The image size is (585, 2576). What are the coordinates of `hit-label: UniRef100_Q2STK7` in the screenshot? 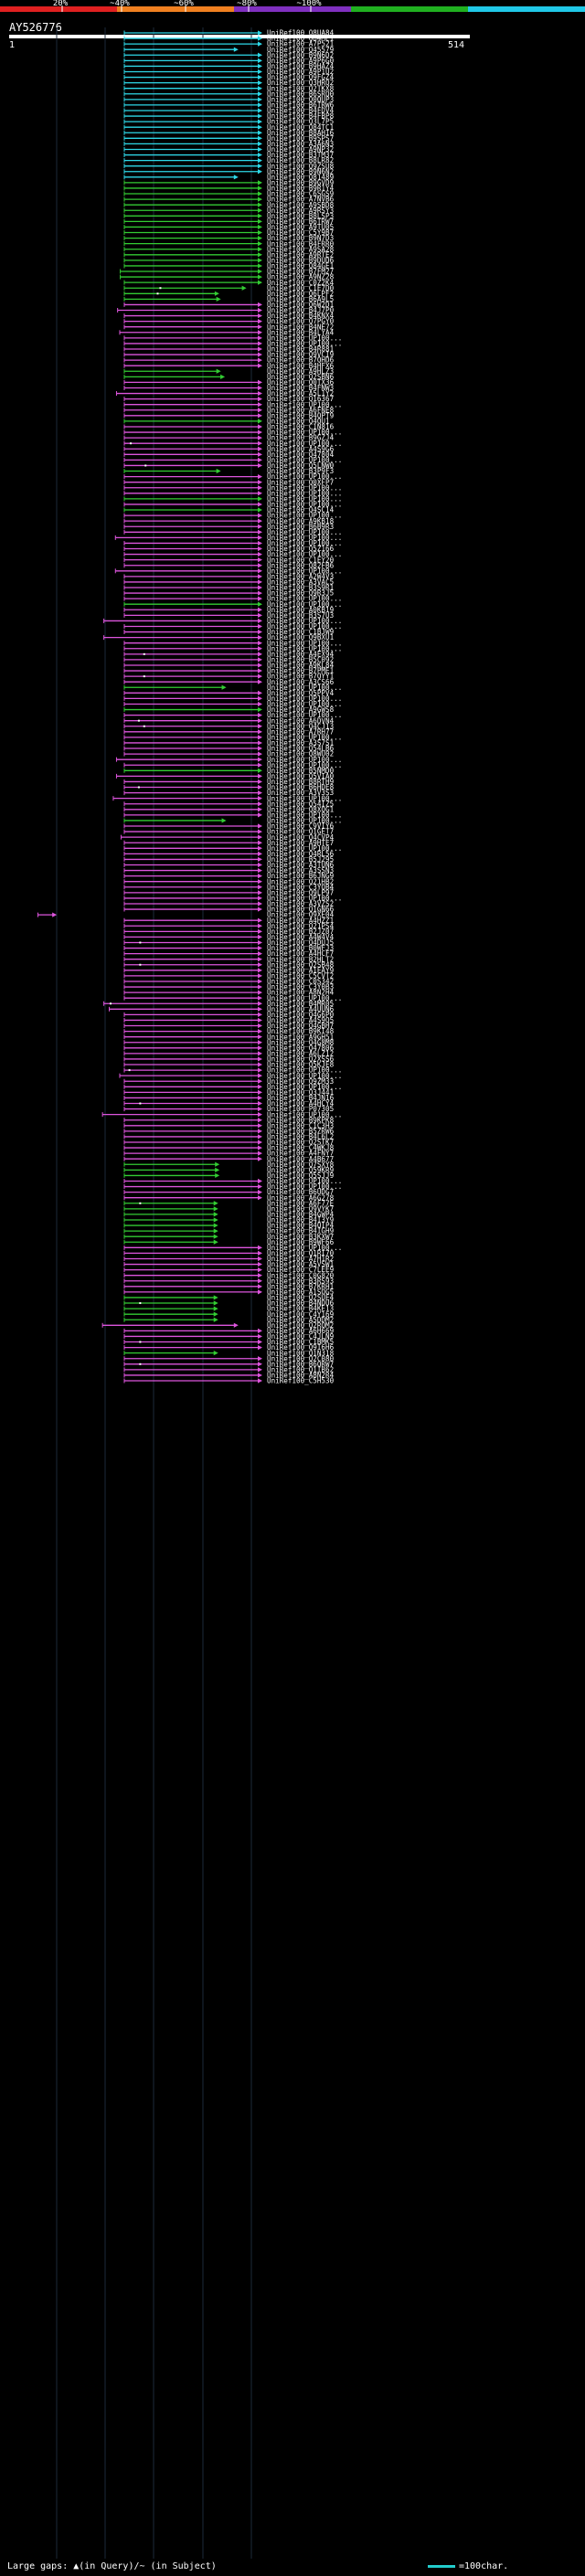 It's located at (300, 1143).